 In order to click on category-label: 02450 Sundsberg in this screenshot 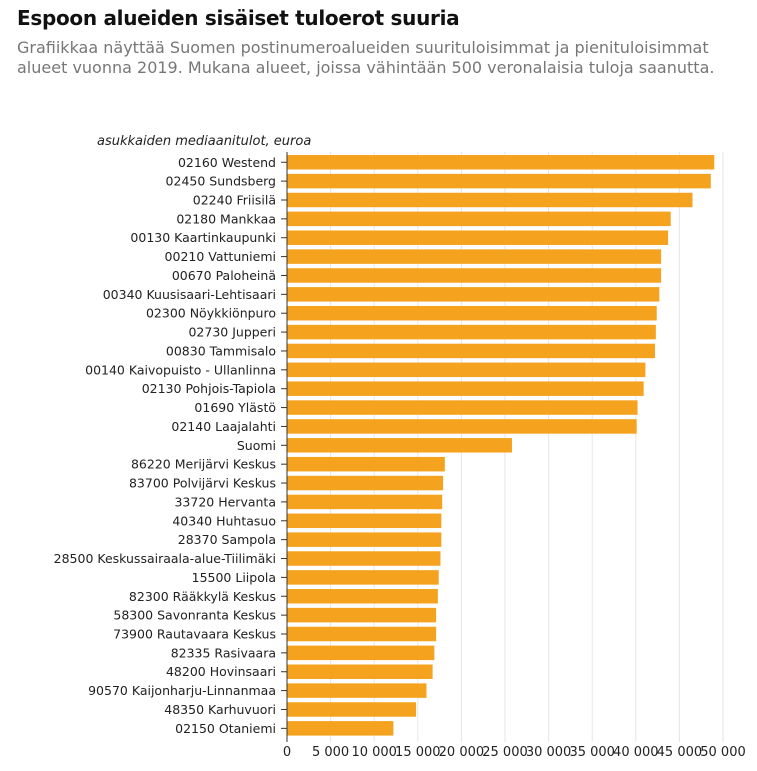, I will do `click(221, 181)`.